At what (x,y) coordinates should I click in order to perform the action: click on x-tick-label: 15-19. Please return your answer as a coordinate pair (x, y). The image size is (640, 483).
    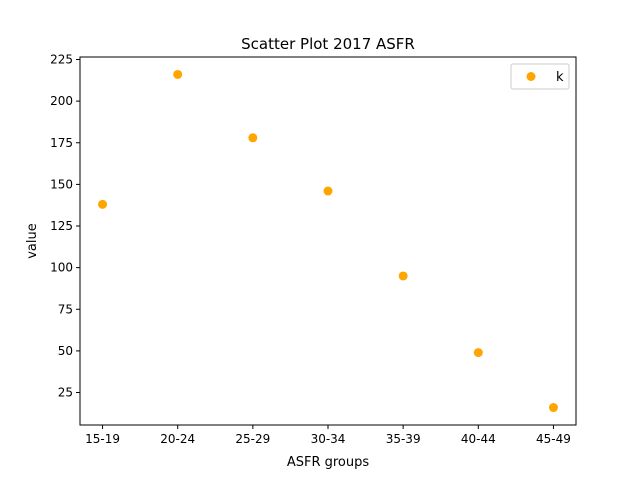
    Looking at the image, I should click on (102, 439).